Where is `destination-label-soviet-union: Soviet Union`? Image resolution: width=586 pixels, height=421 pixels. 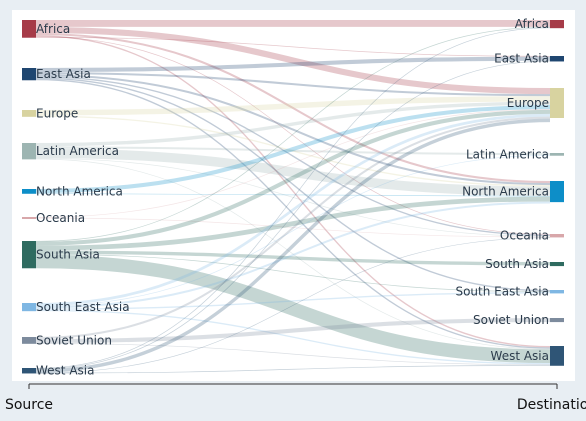 destination-label-soviet-union: Soviet Union is located at coordinates (511, 320).